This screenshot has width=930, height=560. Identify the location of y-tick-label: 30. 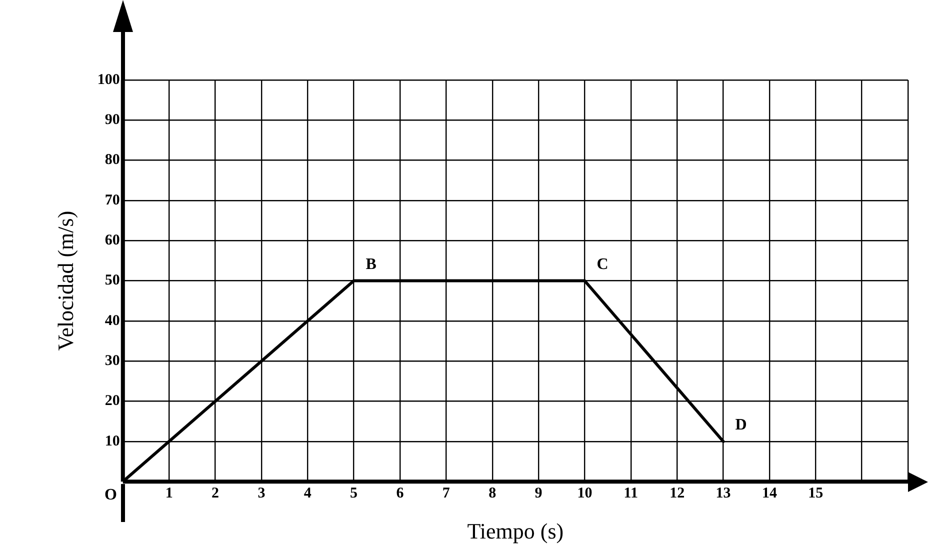
(112, 360).